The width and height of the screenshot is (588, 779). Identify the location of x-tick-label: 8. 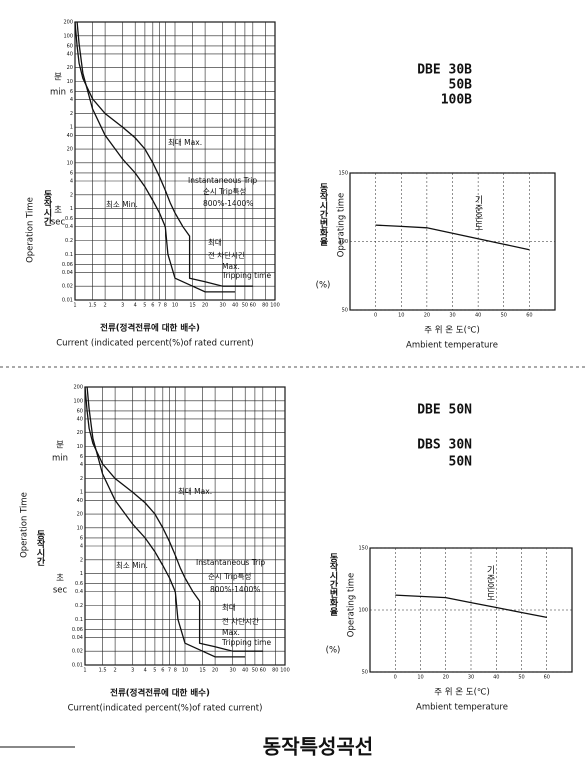
(175, 671).